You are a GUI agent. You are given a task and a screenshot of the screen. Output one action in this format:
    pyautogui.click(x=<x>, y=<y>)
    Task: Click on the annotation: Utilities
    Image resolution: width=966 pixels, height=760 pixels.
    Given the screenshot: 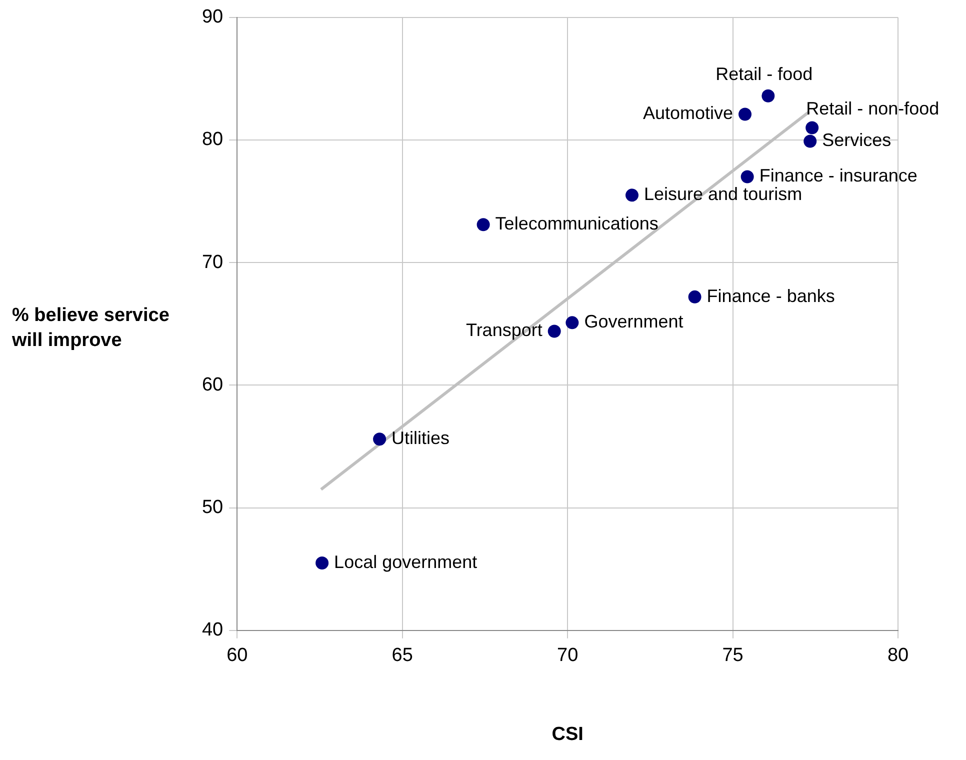 What is the action you would take?
    pyautogui.click(x=421, y=438)
    